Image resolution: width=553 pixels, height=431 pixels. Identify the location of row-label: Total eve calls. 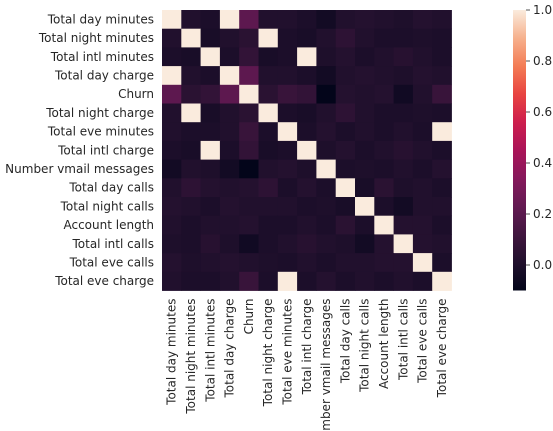
(111, 262).